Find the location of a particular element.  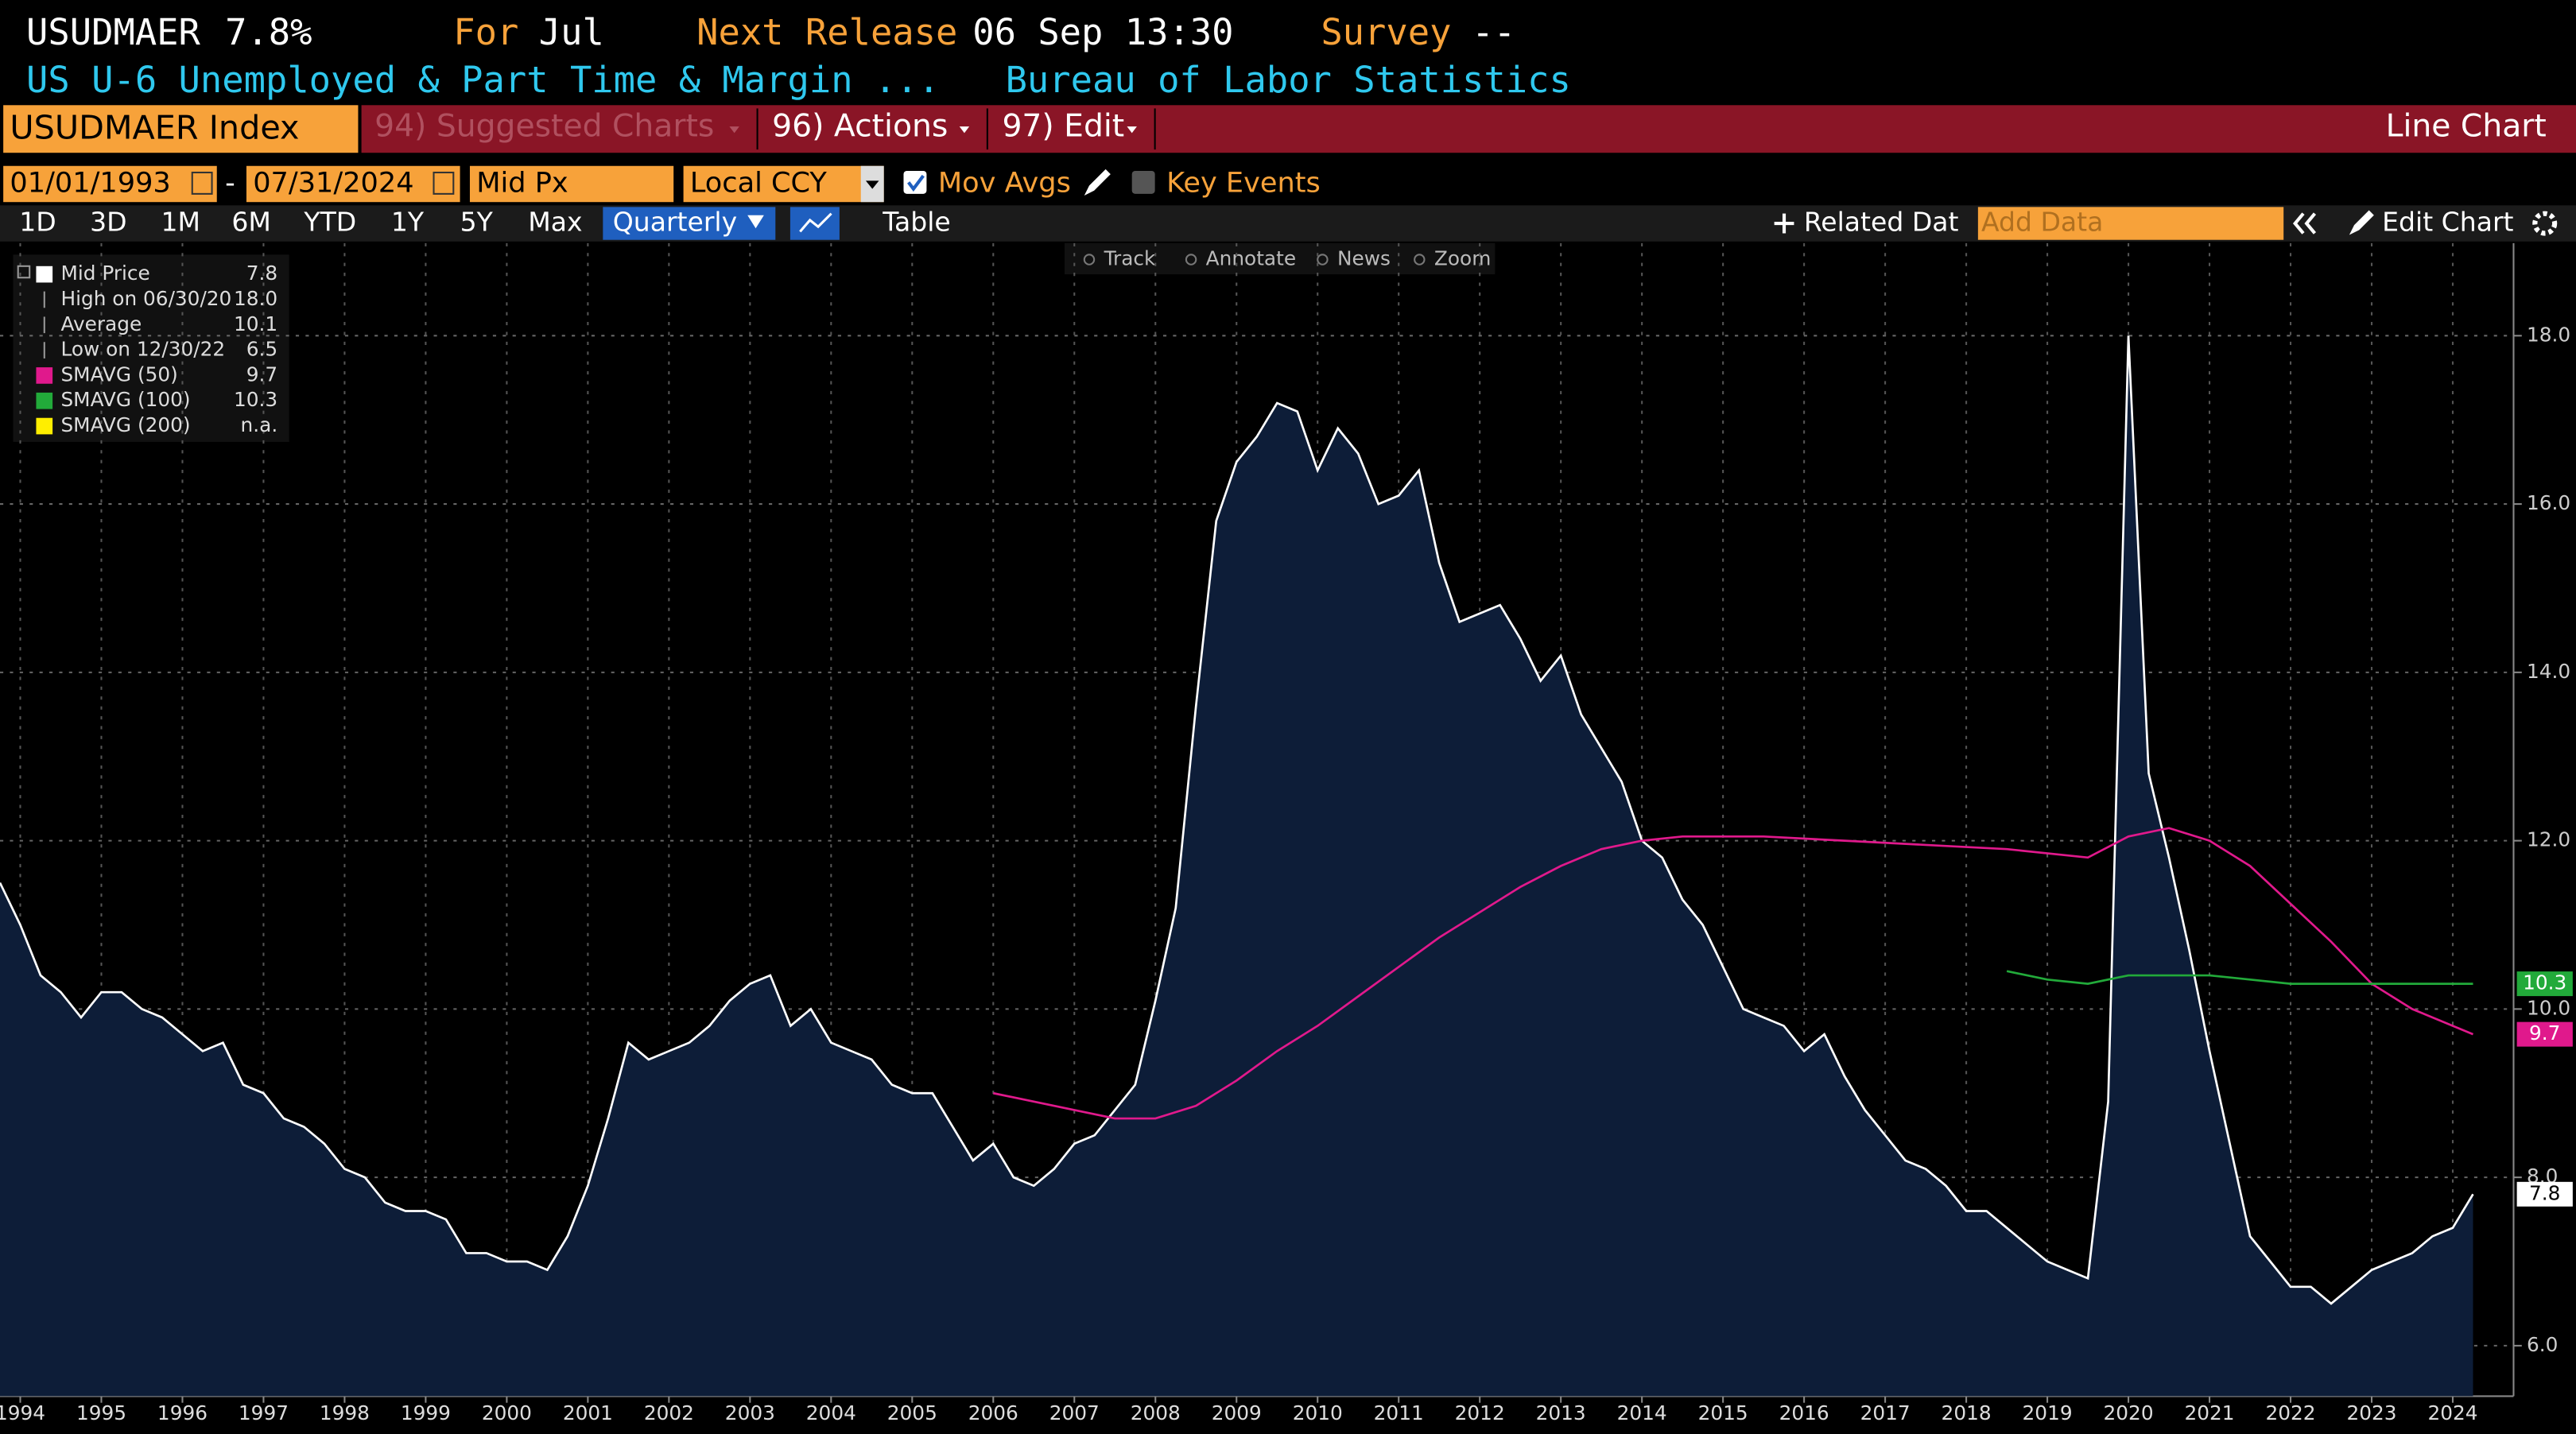

x-tick-label: 1998 is located at coordinates (345, 1413).